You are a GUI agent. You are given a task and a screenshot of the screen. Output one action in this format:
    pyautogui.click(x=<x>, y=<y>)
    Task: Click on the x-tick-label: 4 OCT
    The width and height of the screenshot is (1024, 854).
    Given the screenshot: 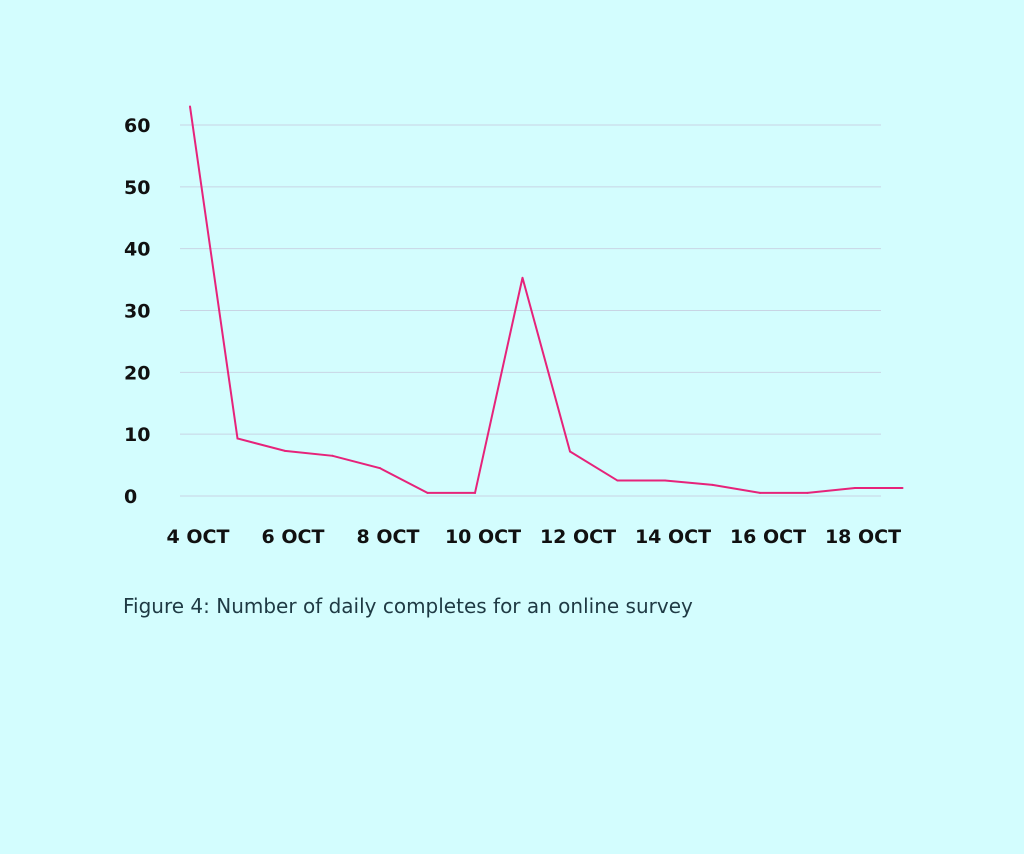 What is the action you would take?
    pyautogui.click(x=198, y=537)
    